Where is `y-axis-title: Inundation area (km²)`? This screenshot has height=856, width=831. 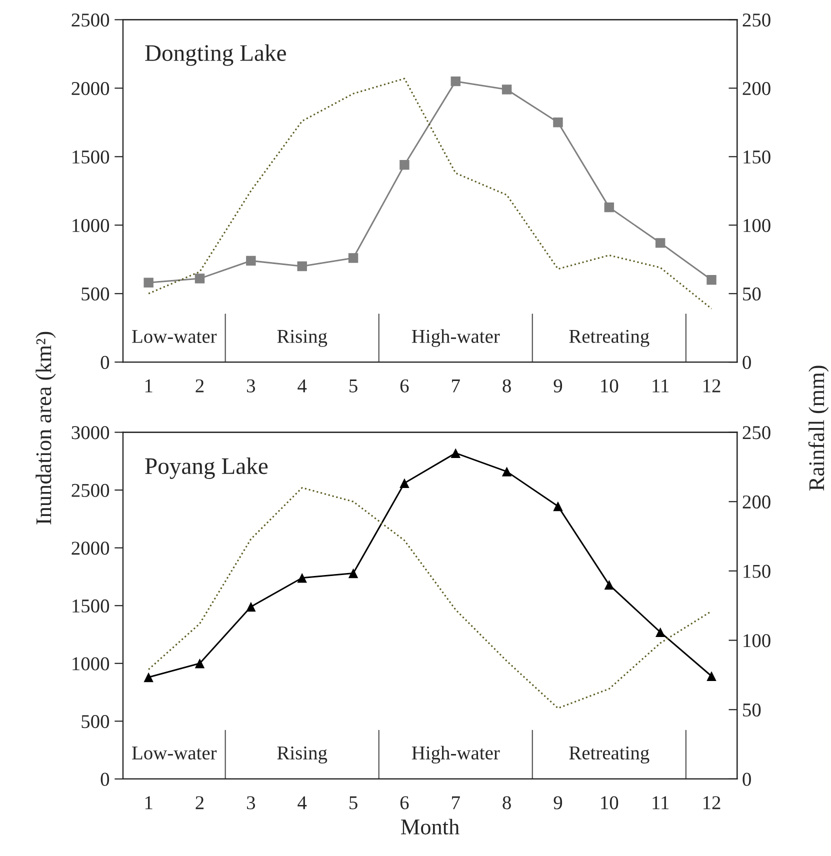 y-axis-title: Inundation area (km²) is located at coordinates (46, 428).